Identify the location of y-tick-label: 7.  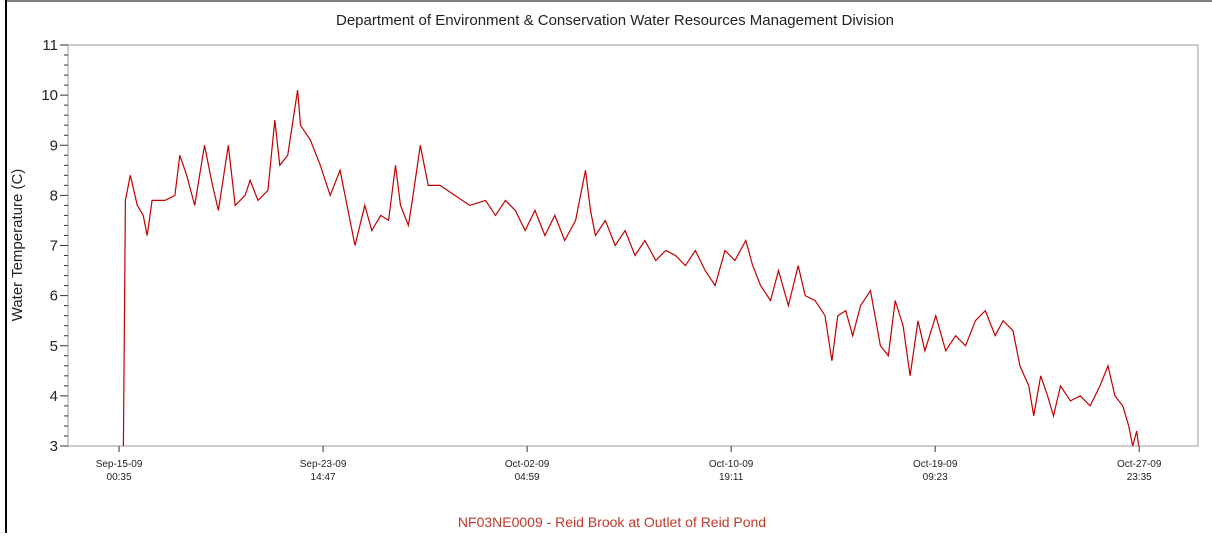
(54, 246).